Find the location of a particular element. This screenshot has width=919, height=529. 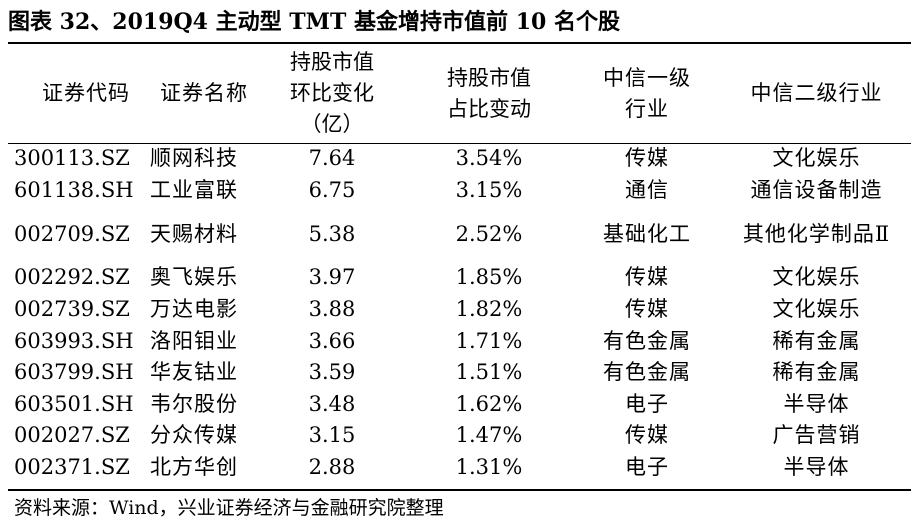

header-mv-change-line1: 持股市值 is located at coordinates (332, 62).